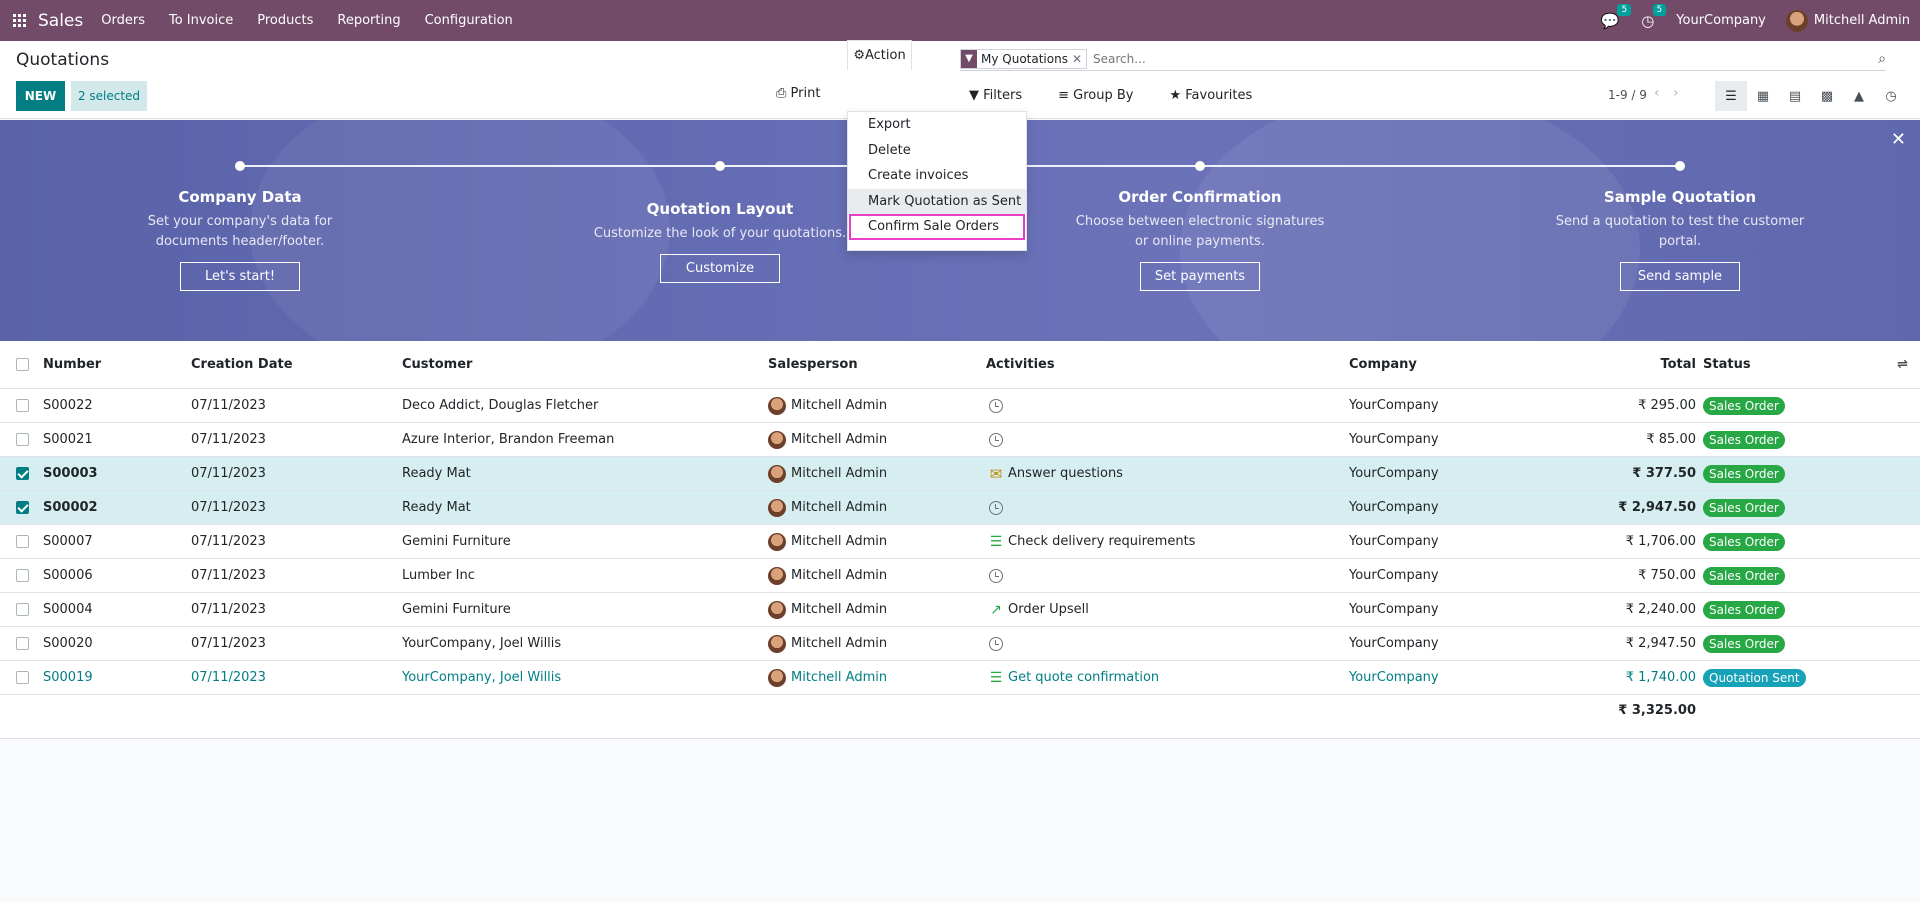 This screenshot has width=1920, height=903. Describe the element at coordinates (482, 643) in the screenshot. I see `cell-customer: YourCompany, Joel Willis` at that location.